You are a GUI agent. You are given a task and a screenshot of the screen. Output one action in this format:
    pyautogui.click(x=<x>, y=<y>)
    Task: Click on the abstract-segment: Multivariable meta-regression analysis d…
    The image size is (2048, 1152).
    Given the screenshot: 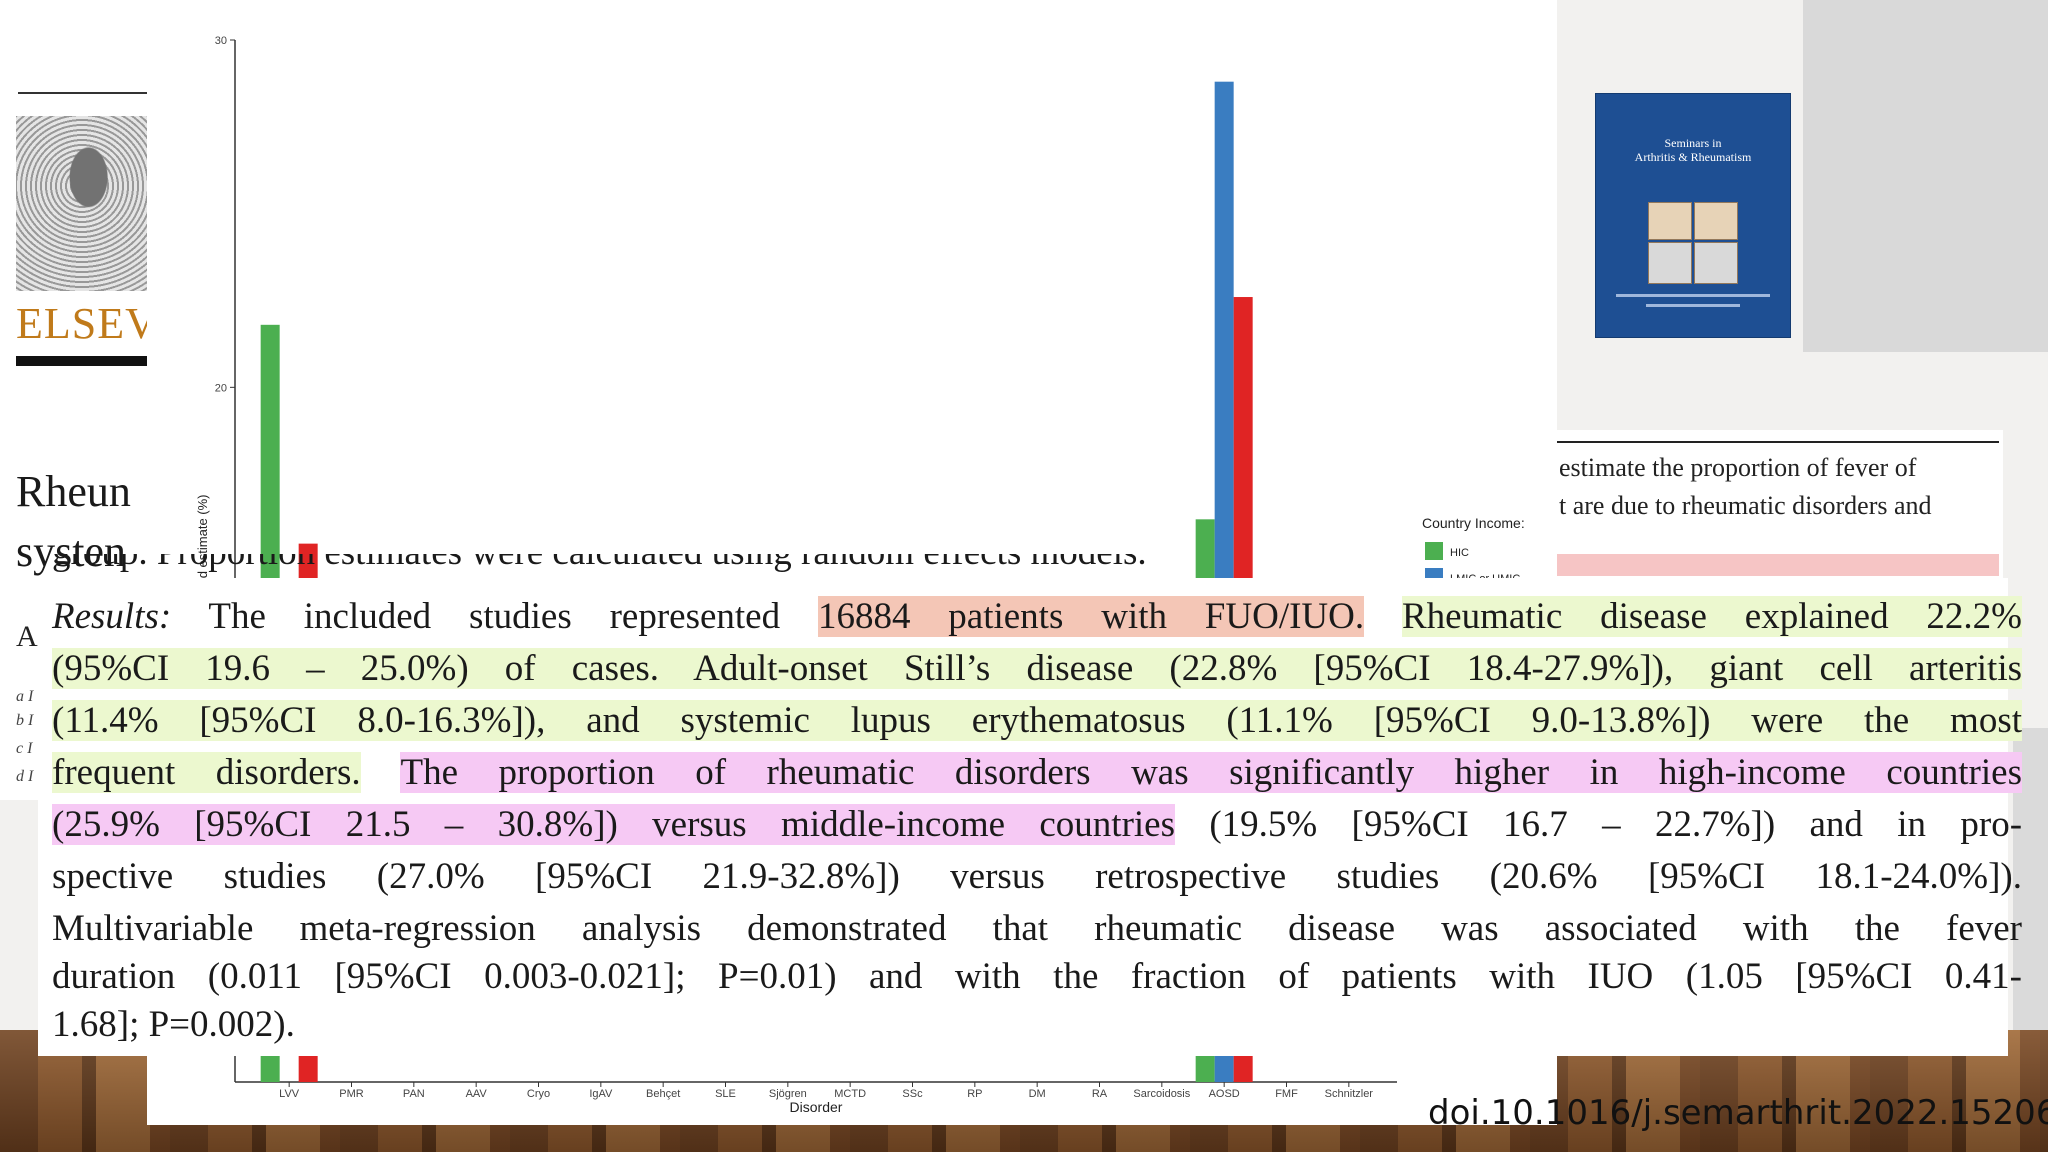 What is the action you would take?
    pyautogui.click(x=1037, y=928)
    